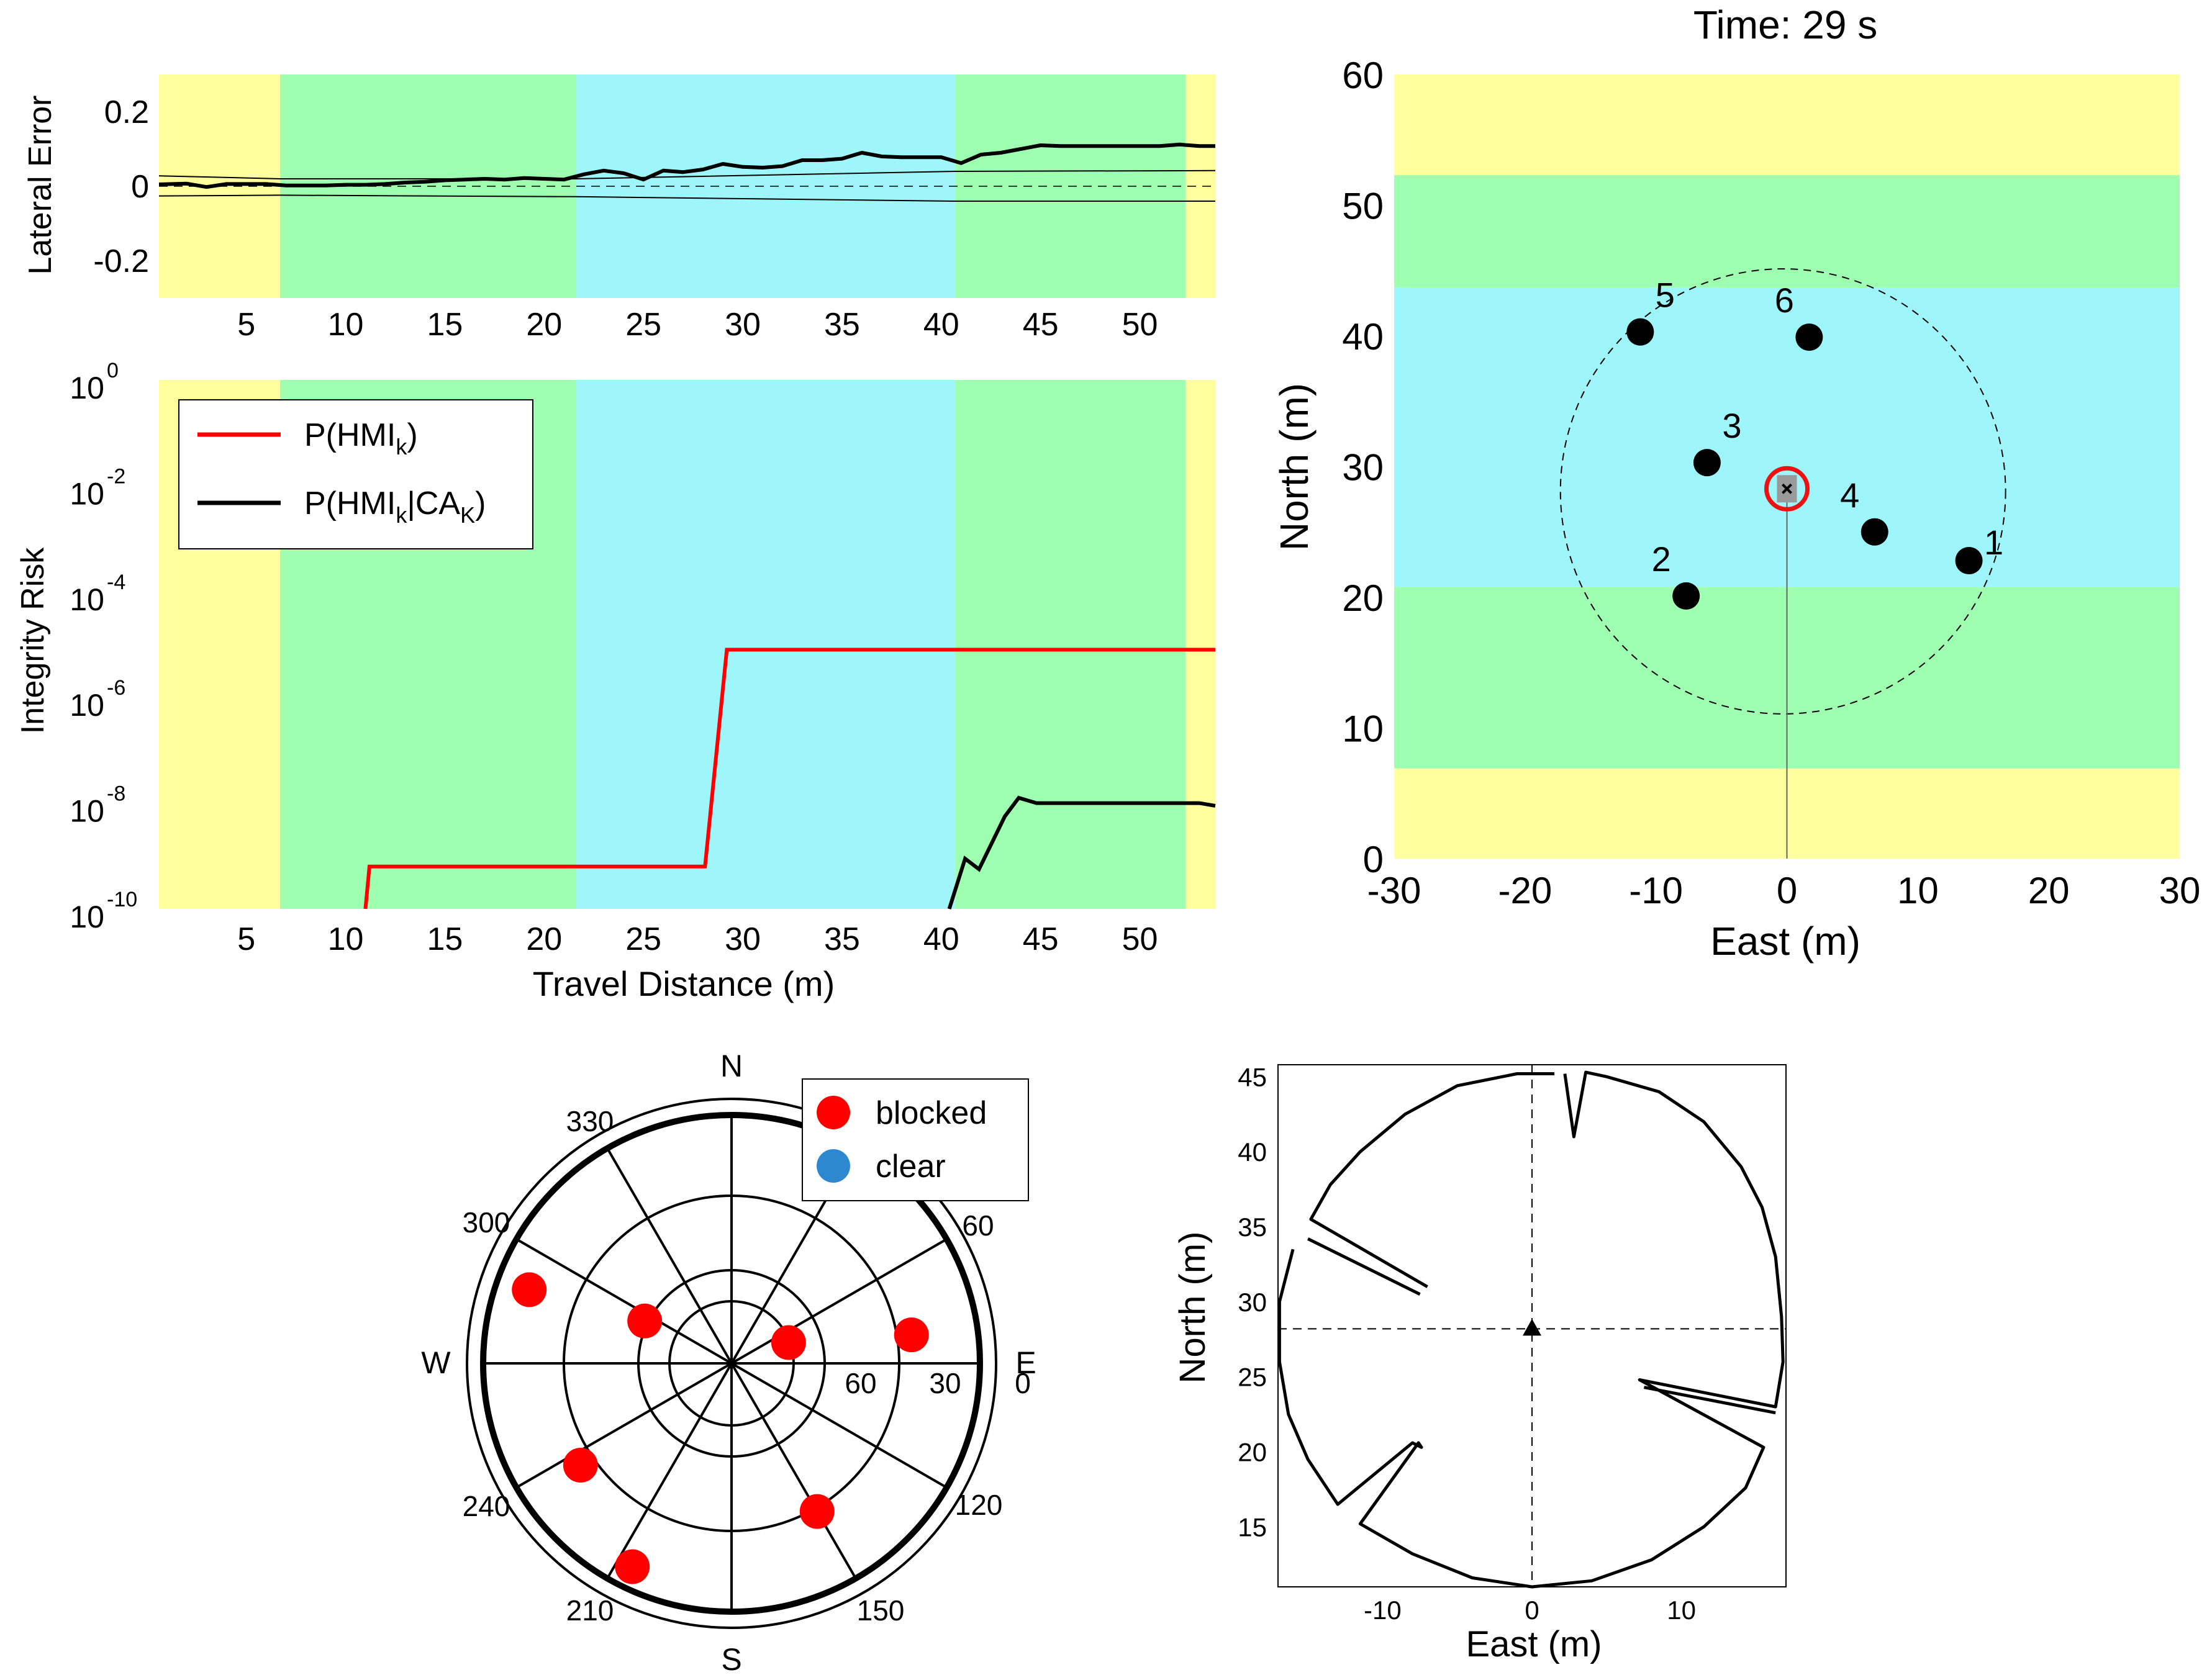 The height and width of the screenshot is (1675, 2212). Describe the element at coordinates (356, 474) in the screenshot. I see `risk-legend: P(HMIk) P(HMIk|CAK)` at that location.